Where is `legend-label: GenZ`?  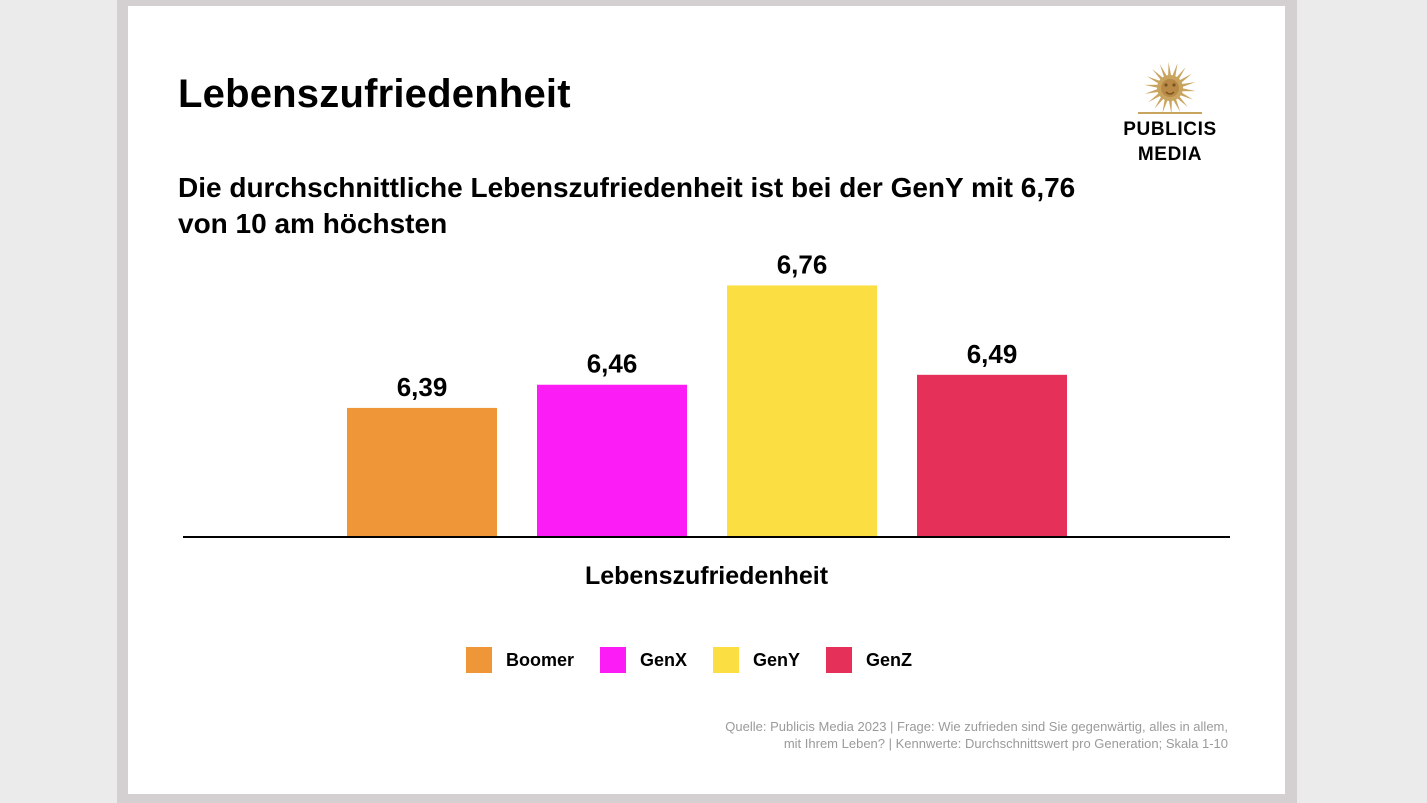
legend-label: GenZ is located at coordinates (889, 659).